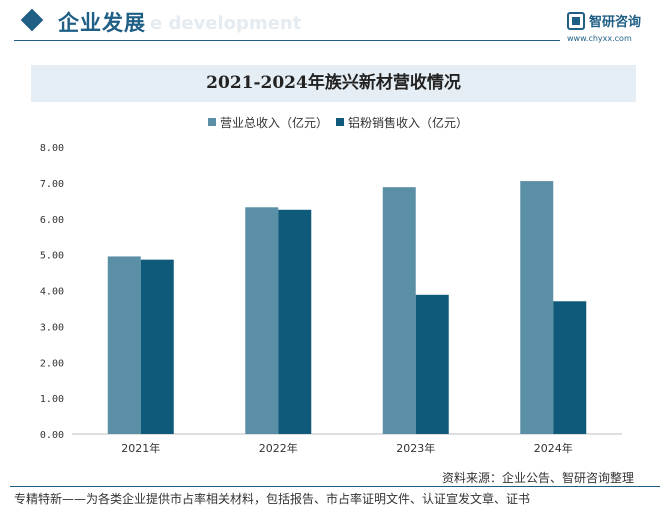 The image size is (665, 511). Describe the element at coordinates (615, 22) in the screenshot. I see `logo-name: 智研咨询` at that location.